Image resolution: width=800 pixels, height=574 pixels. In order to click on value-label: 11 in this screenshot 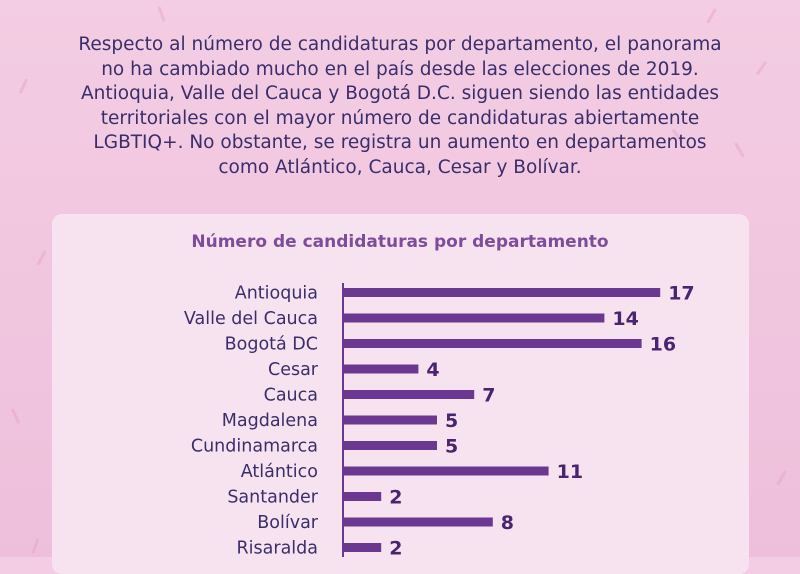, I will do `click(570, 472)`.